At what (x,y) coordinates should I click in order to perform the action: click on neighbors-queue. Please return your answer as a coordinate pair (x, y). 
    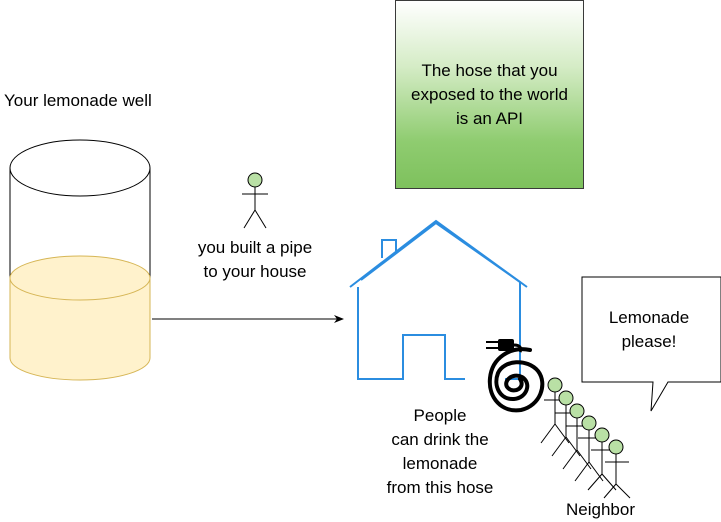
    Looking at the image, I should click on (585, 438).